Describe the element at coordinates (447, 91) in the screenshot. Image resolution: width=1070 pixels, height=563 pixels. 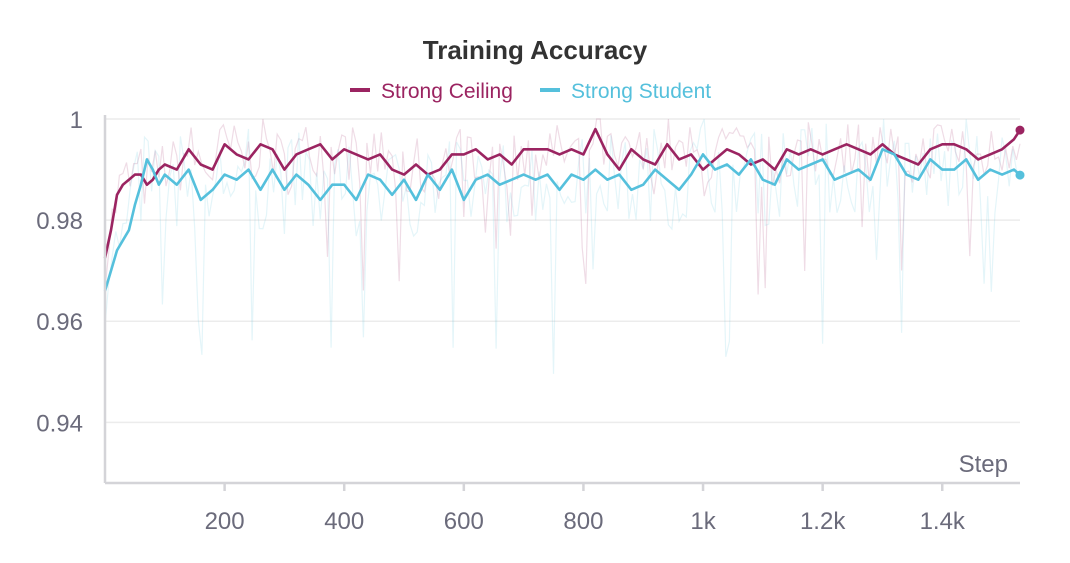
I see `legend-label-0: Strong Ceiling` at that location.